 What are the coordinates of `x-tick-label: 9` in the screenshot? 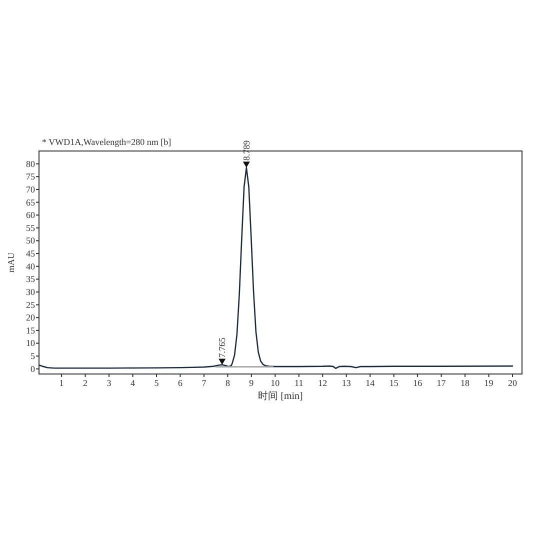 It's located at (251, 383).